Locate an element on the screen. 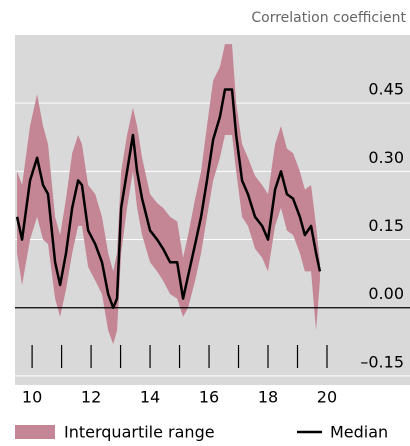 Image resolution: width=410 pixels, height=446 pixels. y-tick-label: 0.00 is located at coordinates (386, 293).